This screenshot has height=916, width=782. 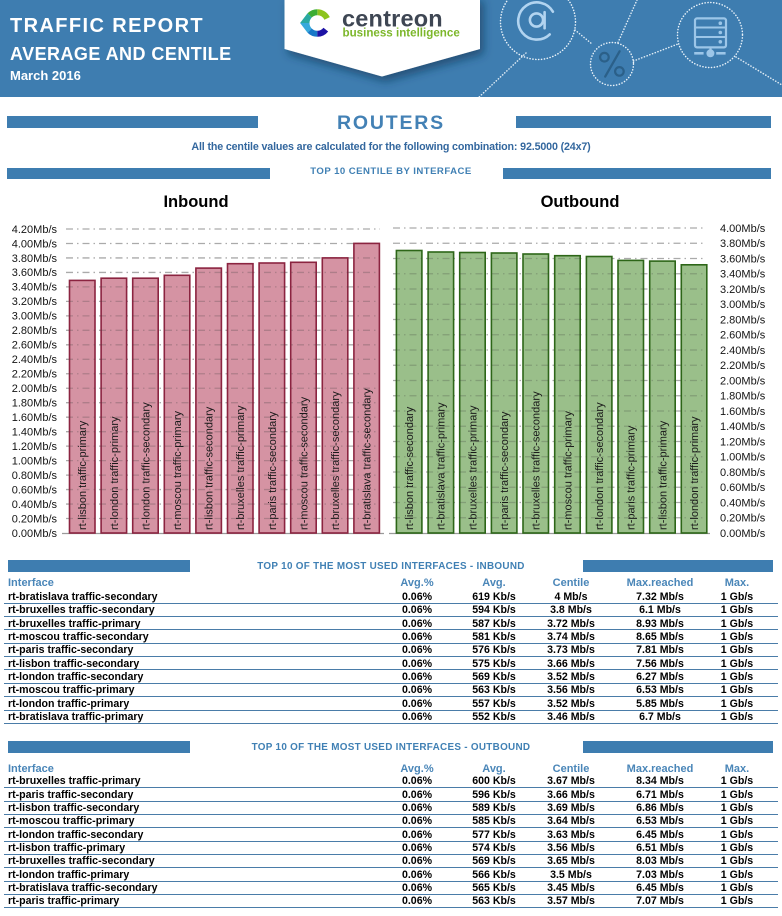 What do you see at coordinates (442, 466) in the screenshot?
I see `svg-text: rt-bratislava traffic-primary` at bounding box center [442, 466].